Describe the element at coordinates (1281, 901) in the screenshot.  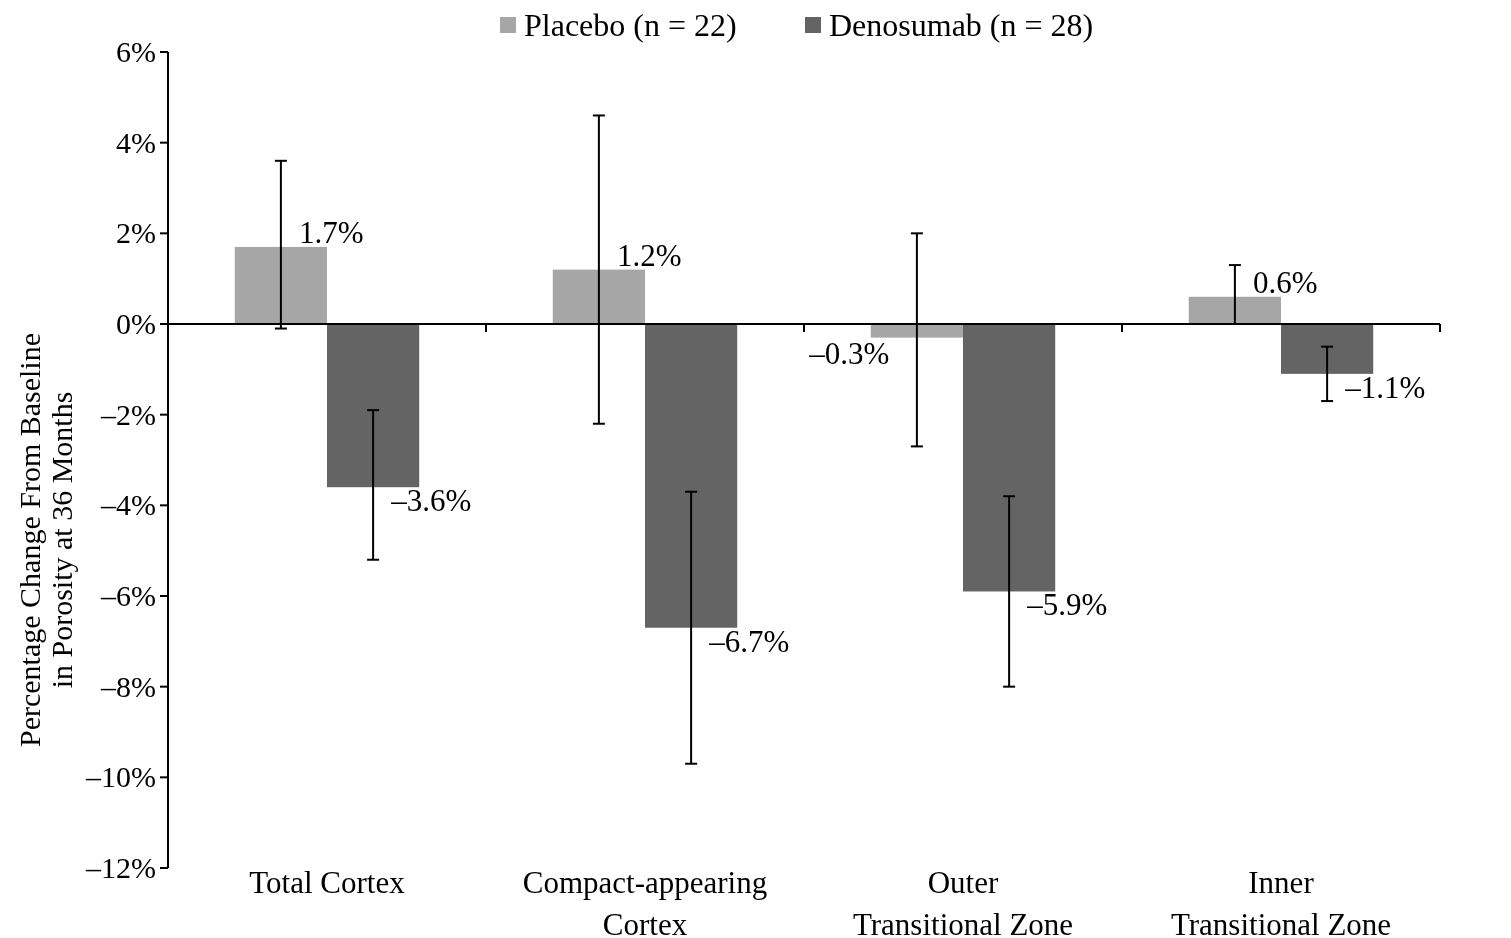
I see `x-tick-label: Inner Transitional Zone` at that location.